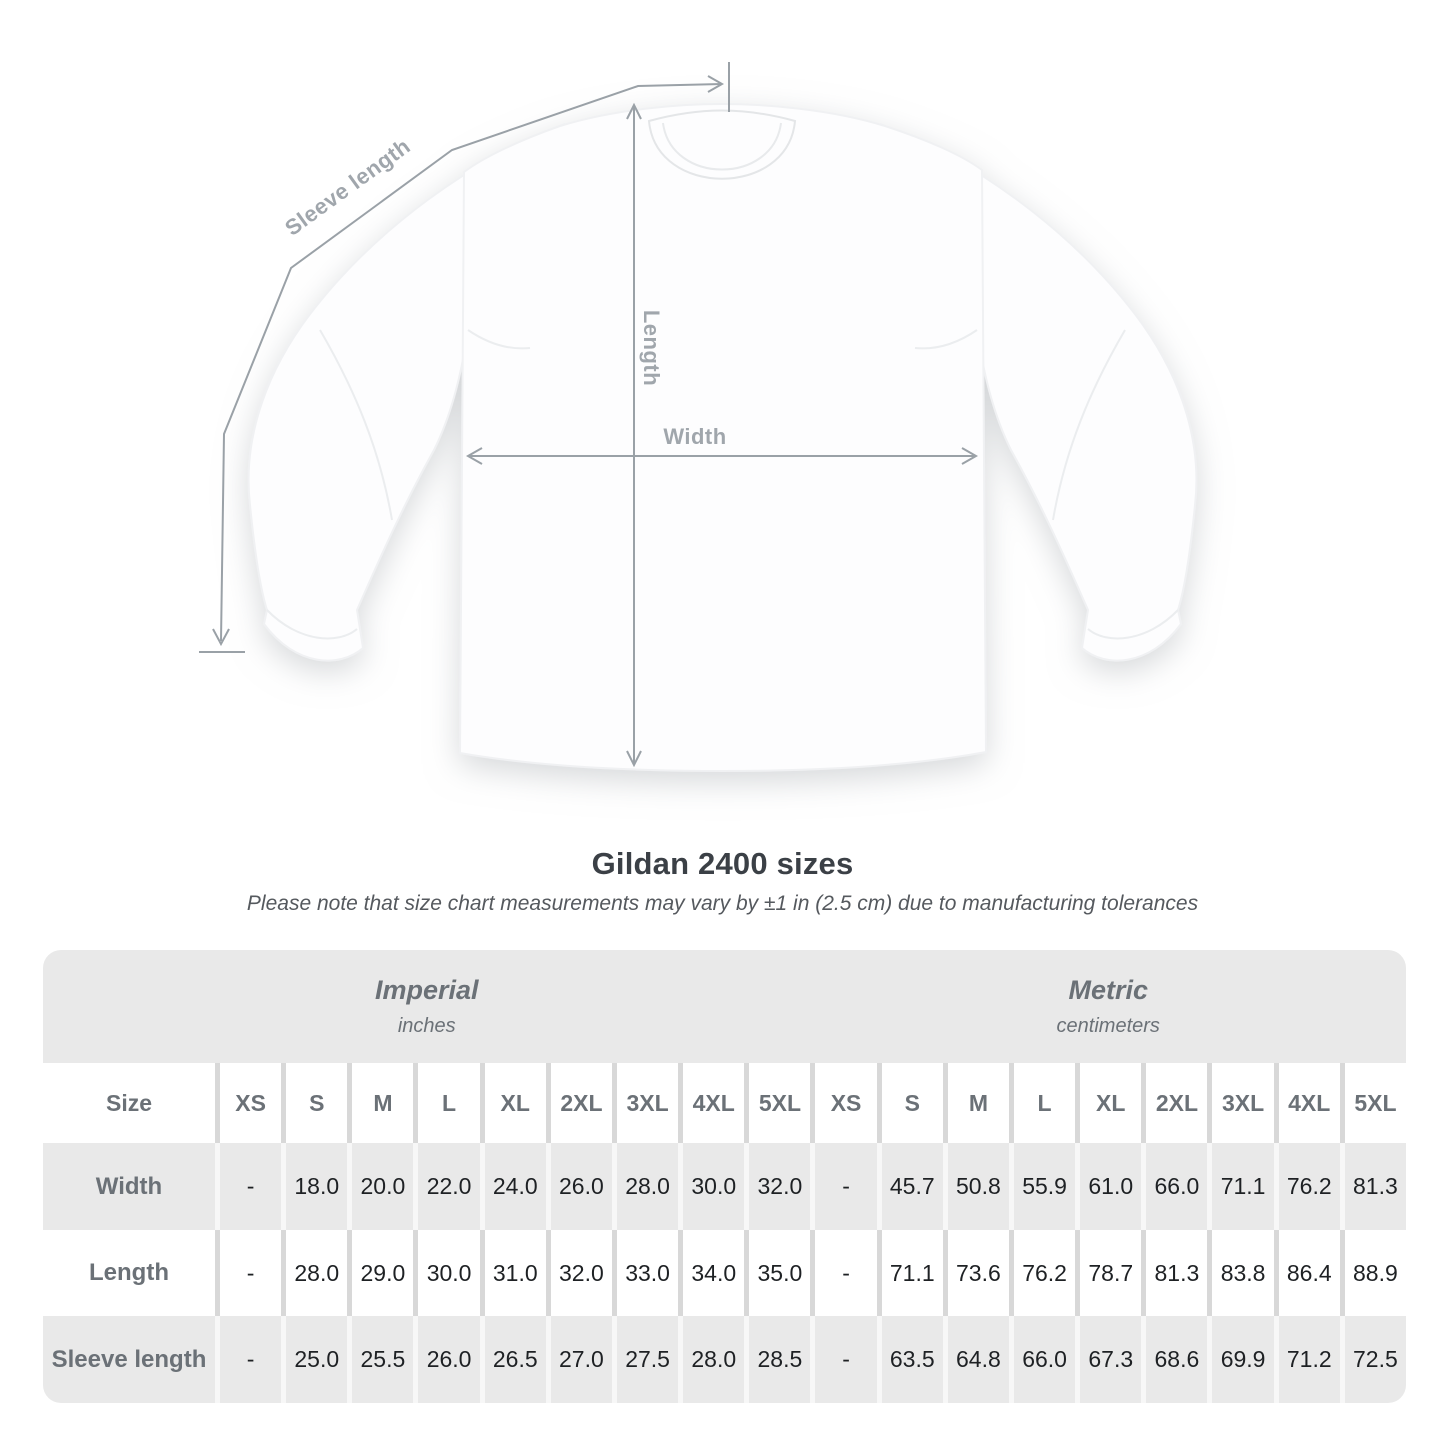  I want to click on table-cell-imperial: 27.5, so click(645, 1359).